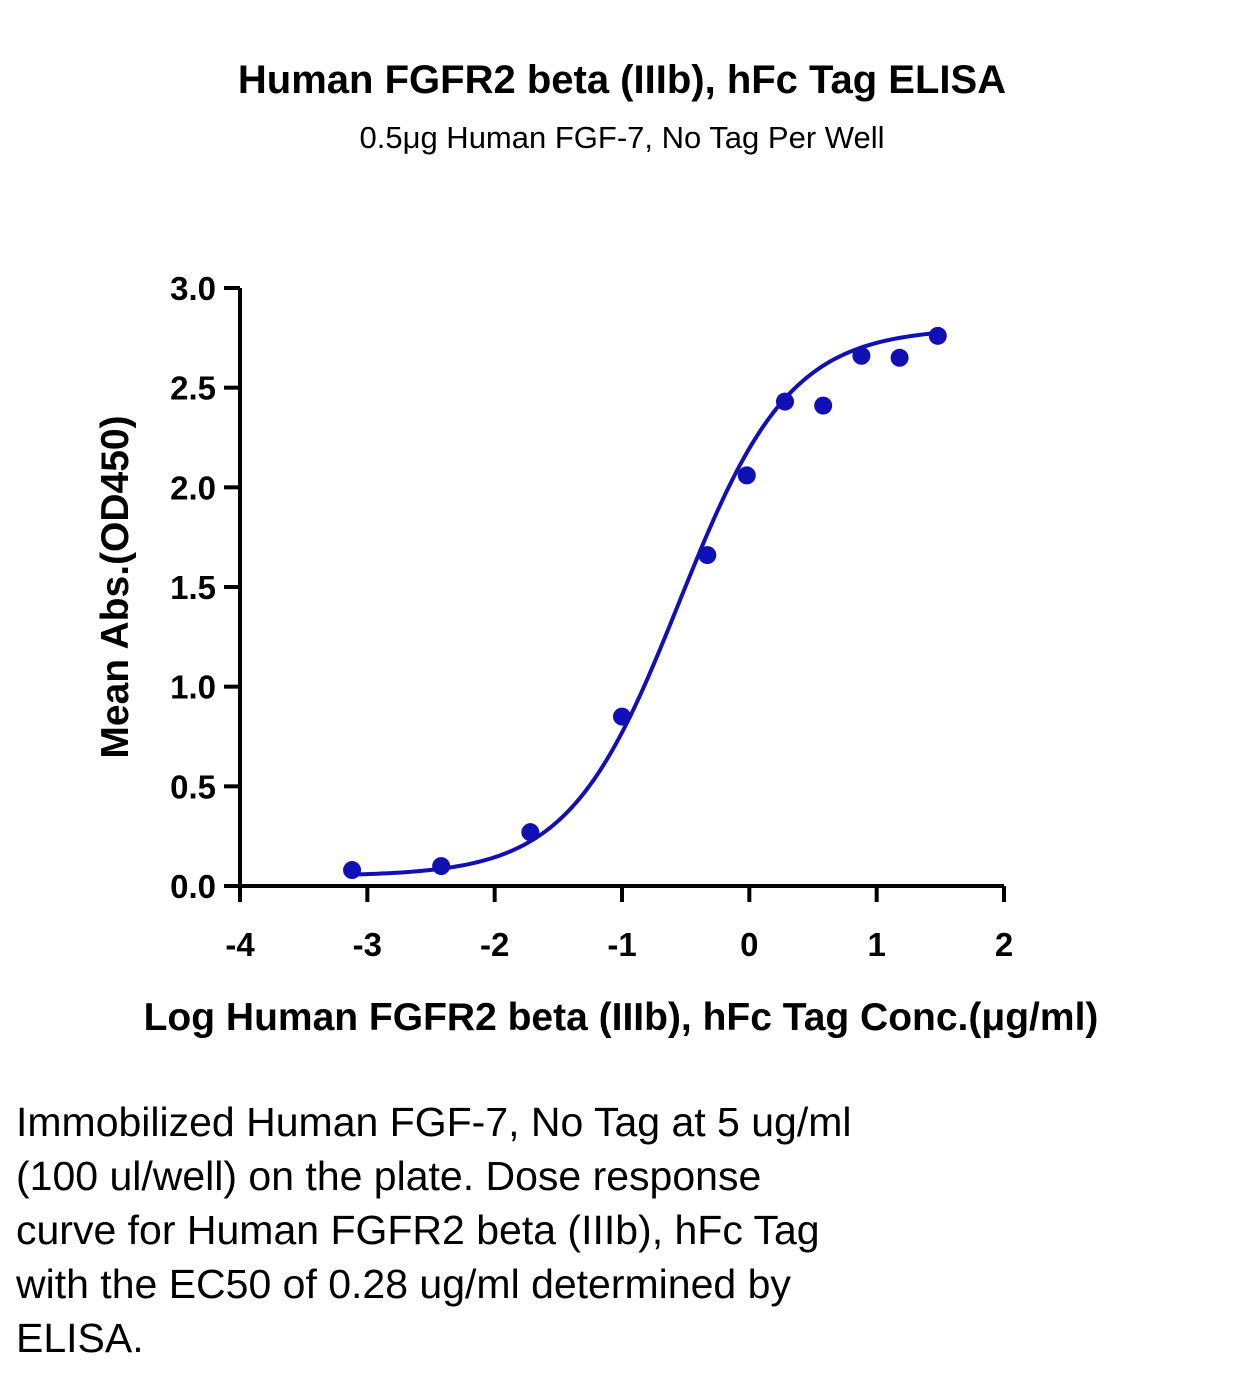 The width and height of the screenshot is (1244, 1381). Describe the element at coordinates (240, 944) in the screenshot. I see `x-tick-label: -4` at that location.